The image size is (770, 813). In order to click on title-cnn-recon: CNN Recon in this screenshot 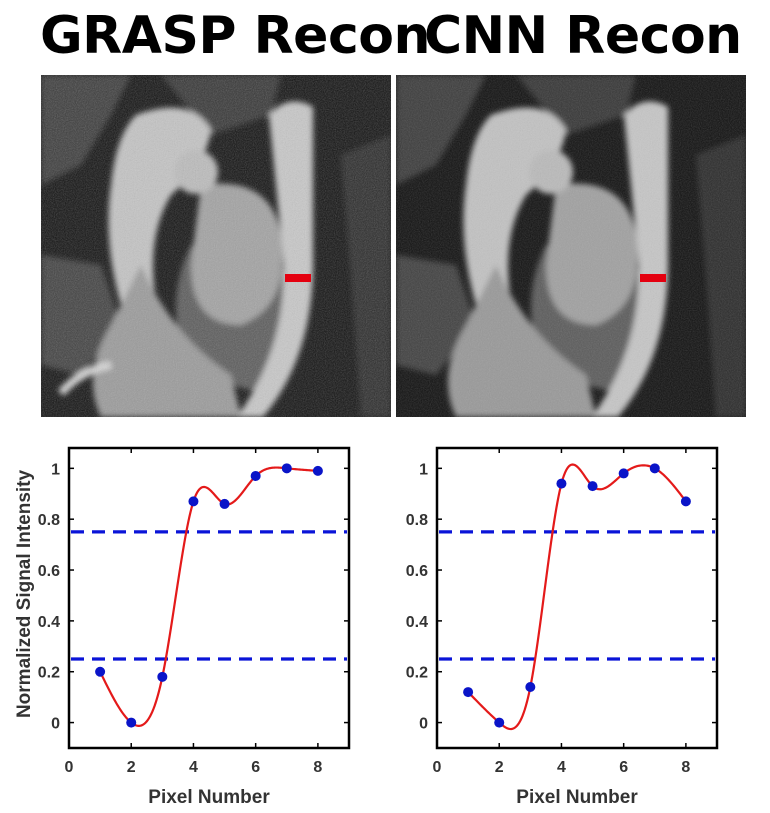, I will do `click(583, 36)`.